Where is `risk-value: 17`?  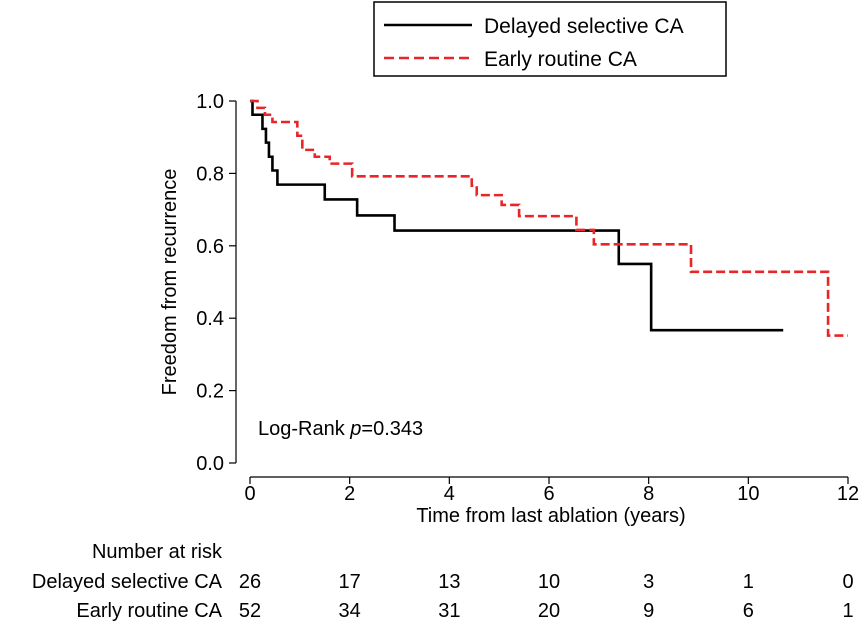
risk-value: 17 is located at coordinates (350, 582).